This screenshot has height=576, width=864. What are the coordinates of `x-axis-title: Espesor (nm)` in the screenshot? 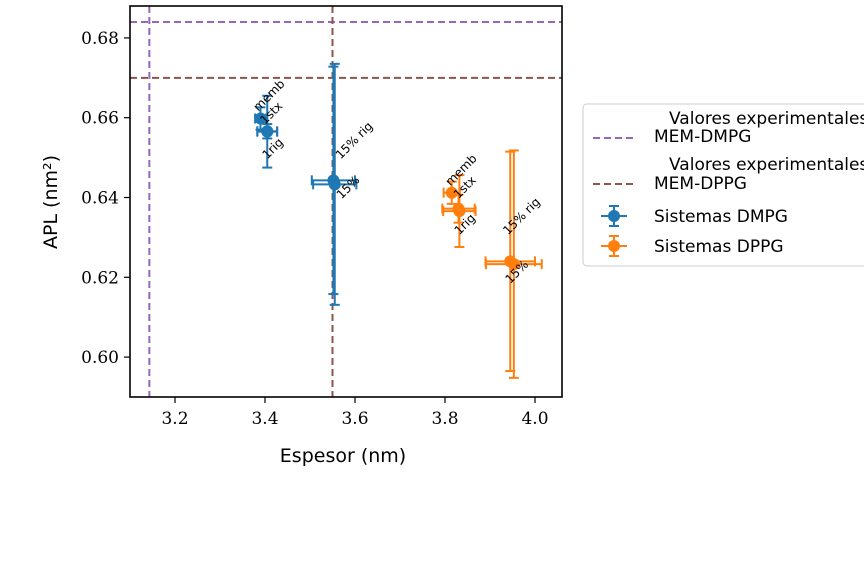 It's located at (343, 456).